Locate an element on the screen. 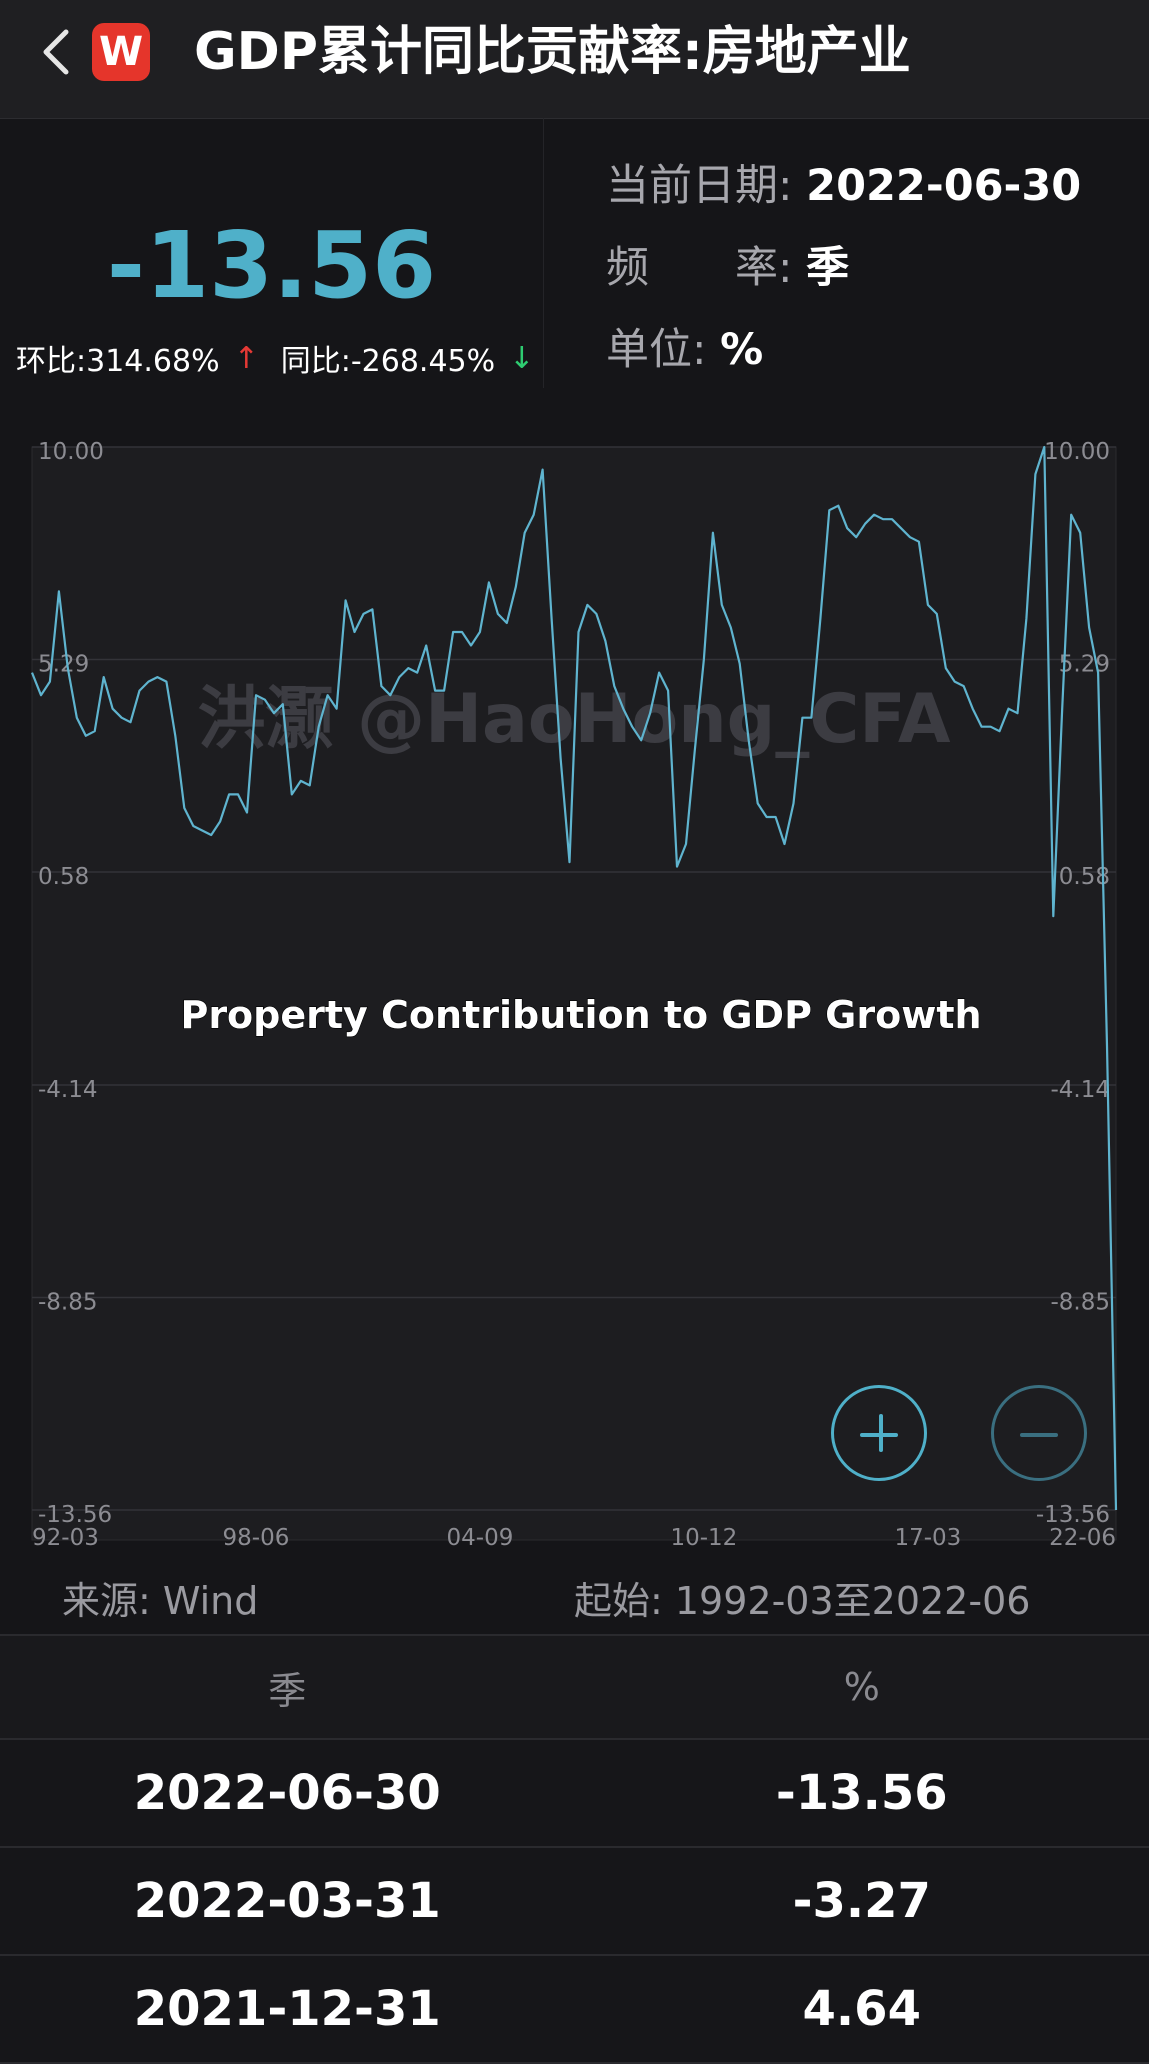 The height and width of the screenshot is (2064, 1149). header-unit: % is located at coordinates (862, 1687).